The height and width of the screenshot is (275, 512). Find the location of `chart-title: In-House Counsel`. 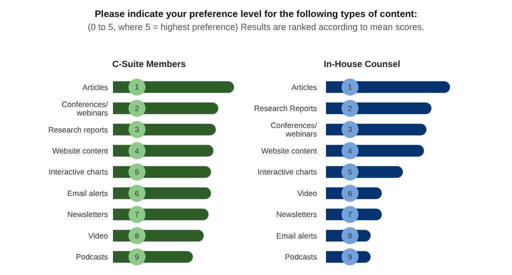

chart-title: In-House Counsel is located at coordinates (362, 64).